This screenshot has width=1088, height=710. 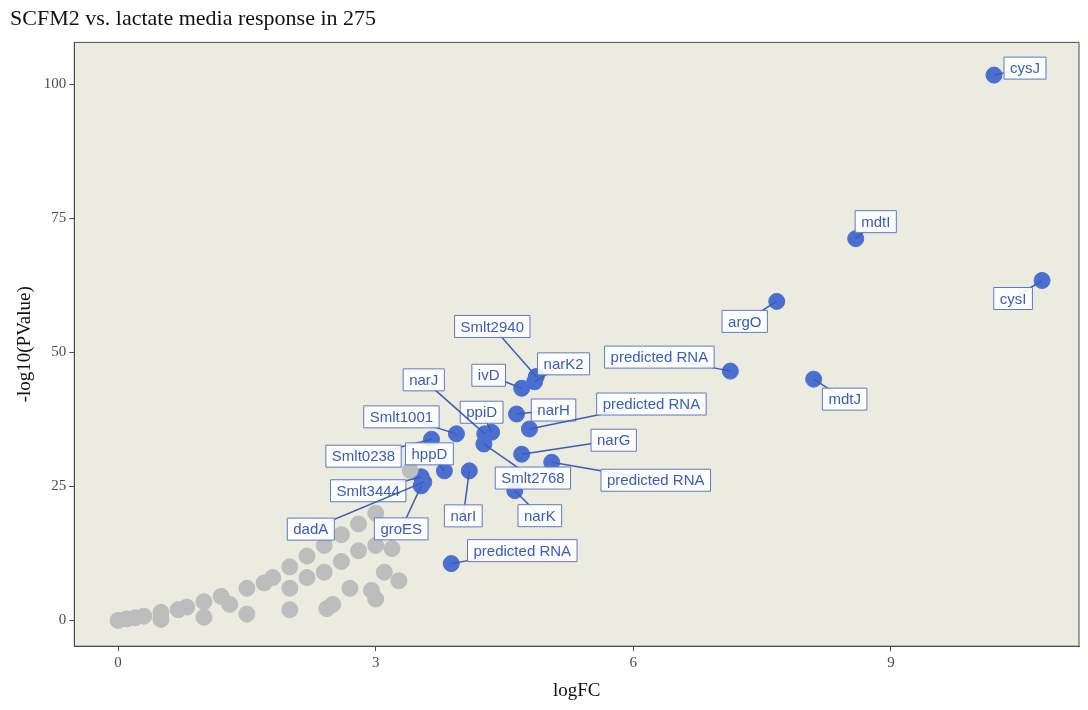 I want to click on annotation: narJ, so click(x=424, y=379).